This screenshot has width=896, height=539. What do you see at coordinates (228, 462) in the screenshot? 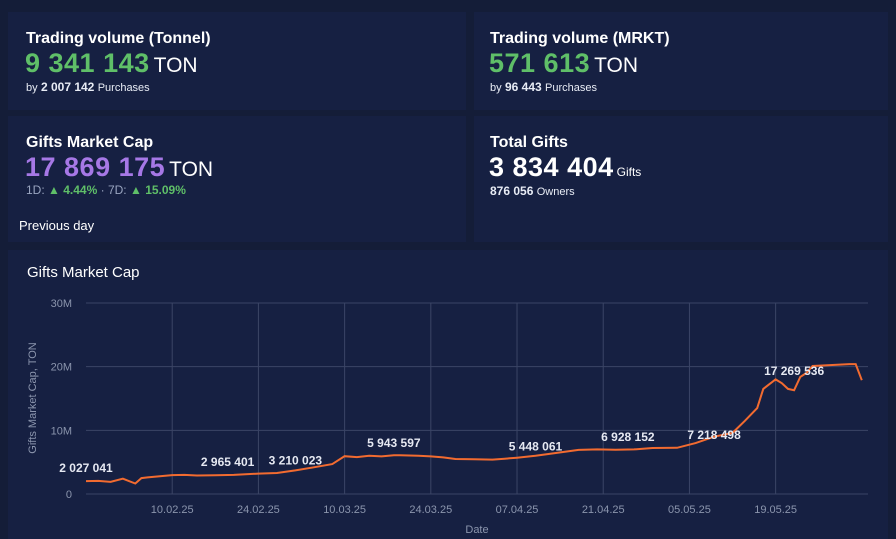
I see `data-label: 2 965 401` at bounding box center [228, 462].